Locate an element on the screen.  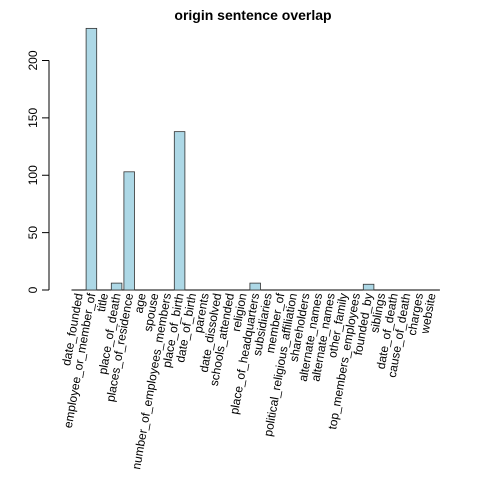
chart-title: origin sentence overlap is located at coordinates (252, 15).